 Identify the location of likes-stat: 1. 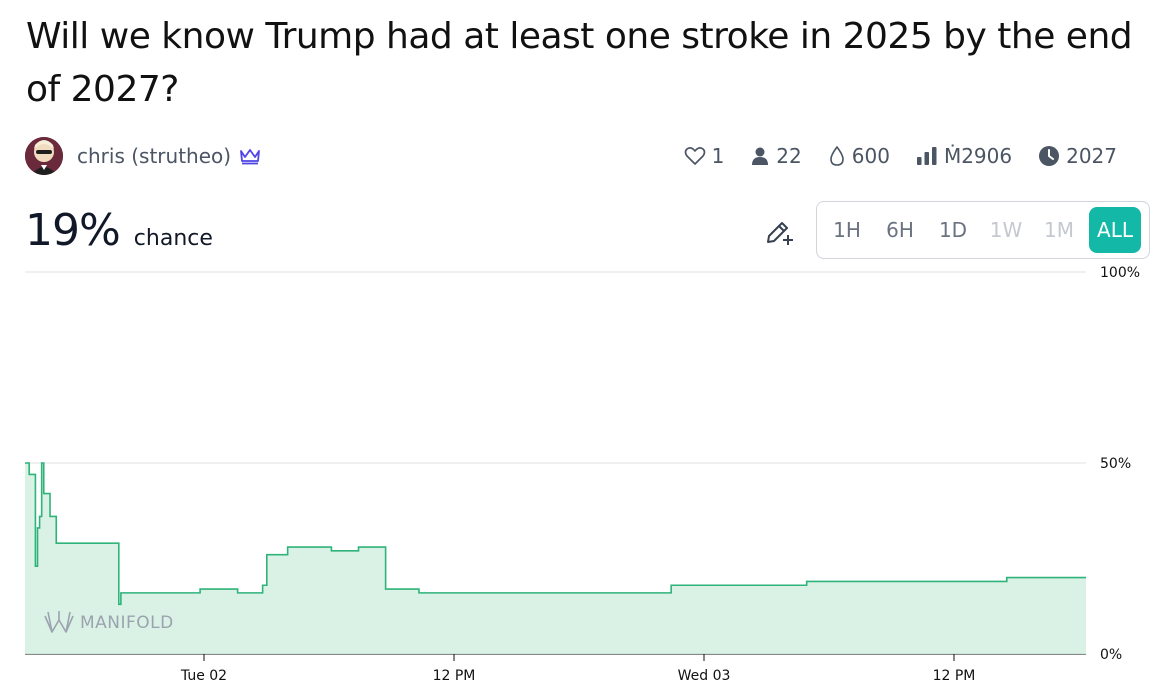
(704, 156).